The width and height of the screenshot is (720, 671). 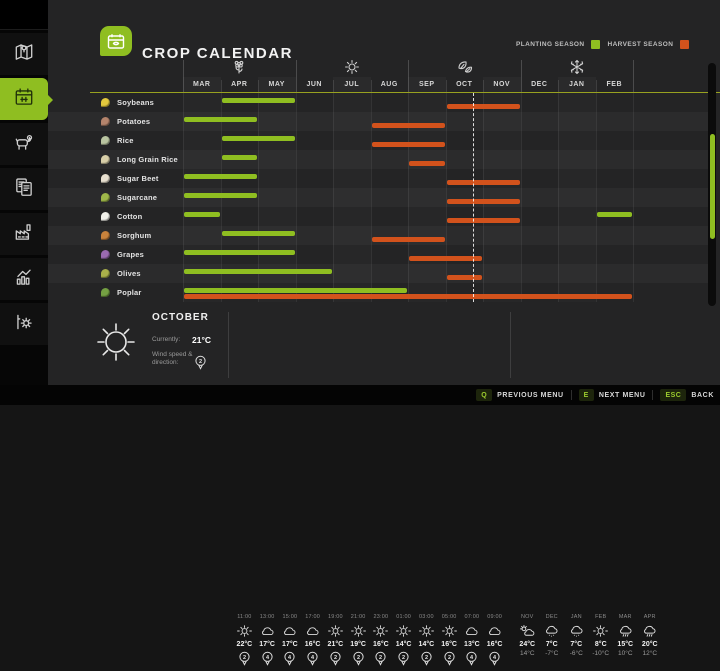 I want to click on monthly-forecast-nov: NOV 24°C 14°C, so click(x=527, y=635).